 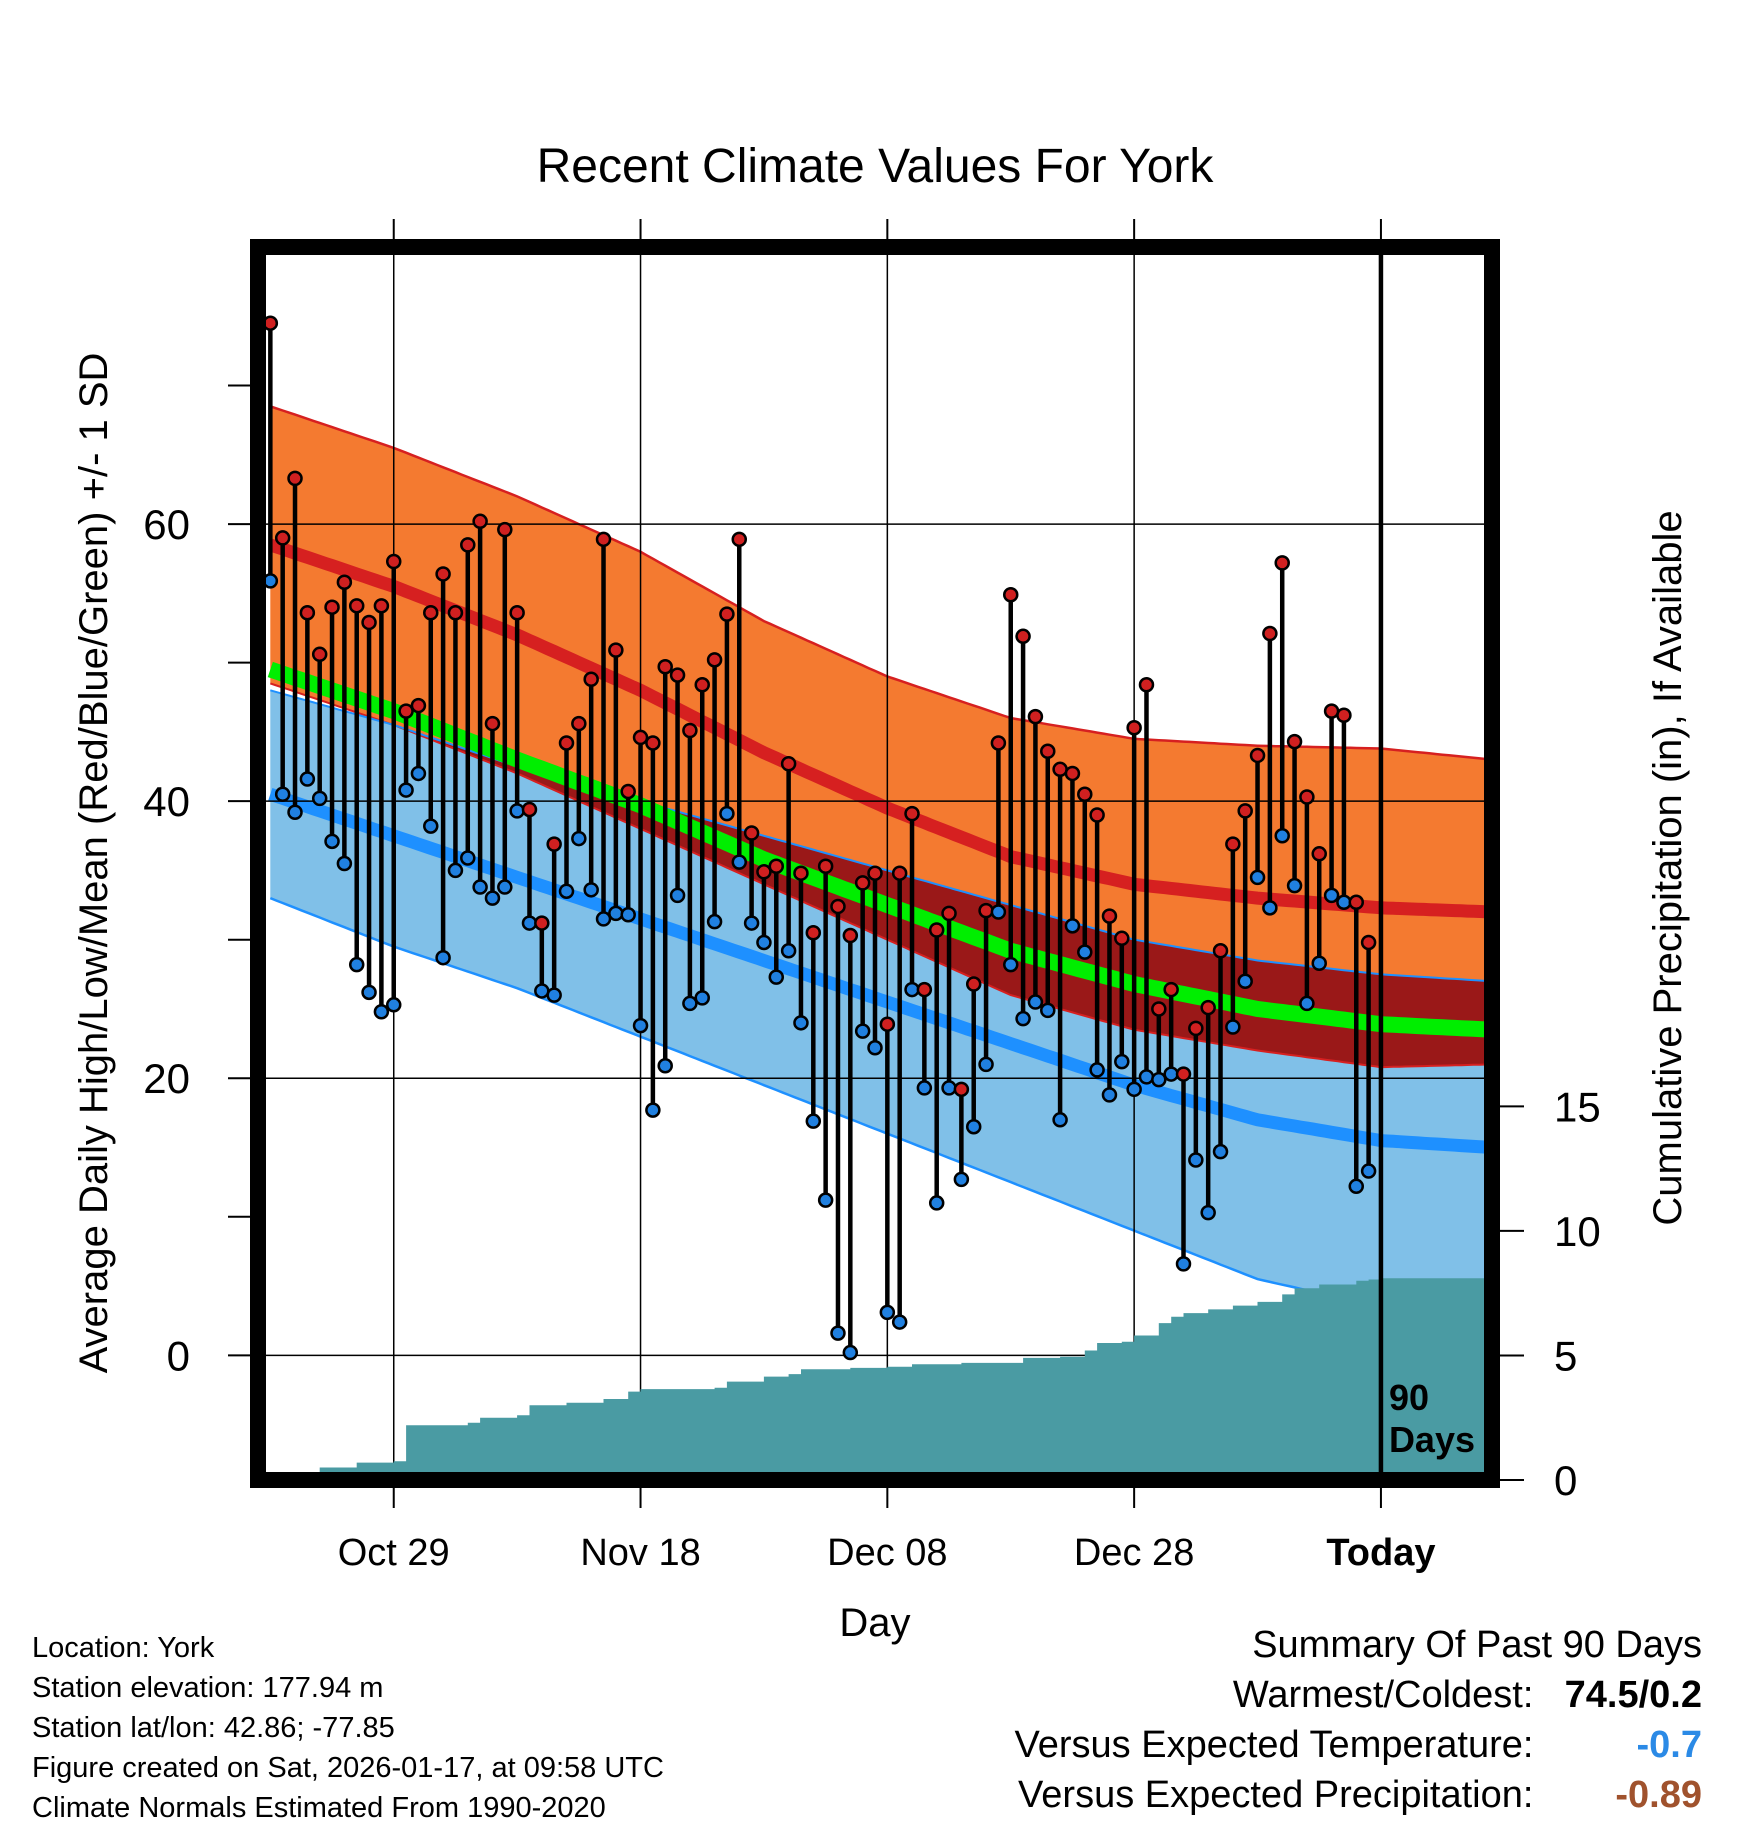 What do you see at coordinates (880, 971) in the screenshot?
I see `low-normal-line` at bounding box center [880, 971].